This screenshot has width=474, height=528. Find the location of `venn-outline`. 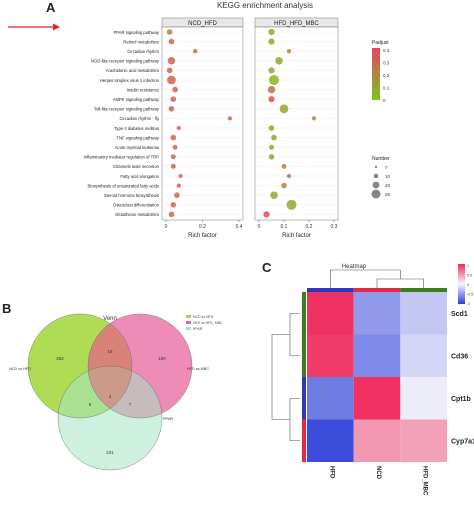

venn-outline is located at coordinates (140, 366).